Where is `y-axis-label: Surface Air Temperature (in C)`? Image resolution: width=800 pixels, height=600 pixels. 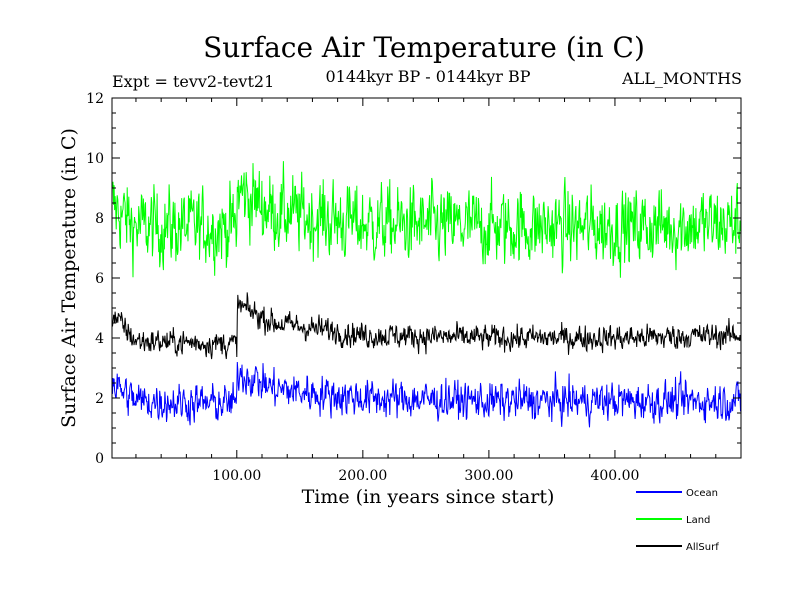 y-axis-label: Surface Air Temperature (in C) is located at coordinates (69, 278).